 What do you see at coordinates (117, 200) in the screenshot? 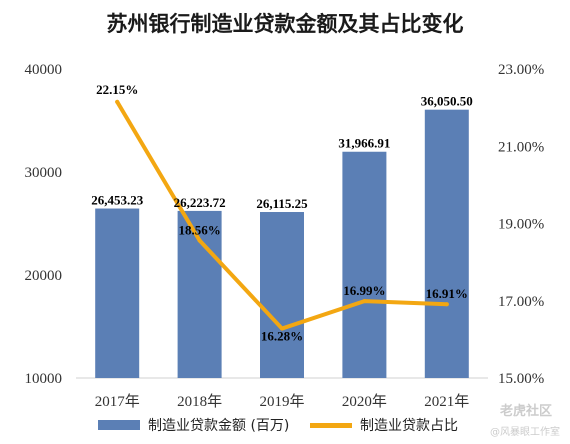
I see `bar-data-label: 26,453.23` at bounding box center [117, 200].